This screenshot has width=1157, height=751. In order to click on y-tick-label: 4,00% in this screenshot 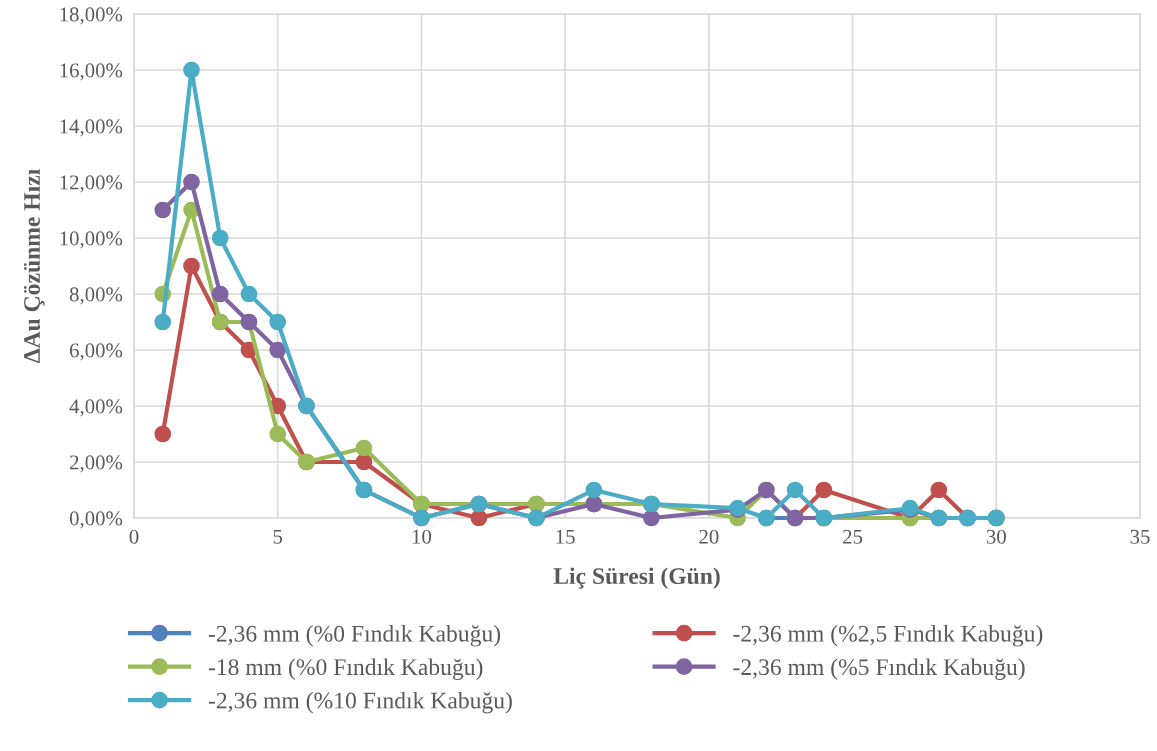, I will do `click(96, 408)`.